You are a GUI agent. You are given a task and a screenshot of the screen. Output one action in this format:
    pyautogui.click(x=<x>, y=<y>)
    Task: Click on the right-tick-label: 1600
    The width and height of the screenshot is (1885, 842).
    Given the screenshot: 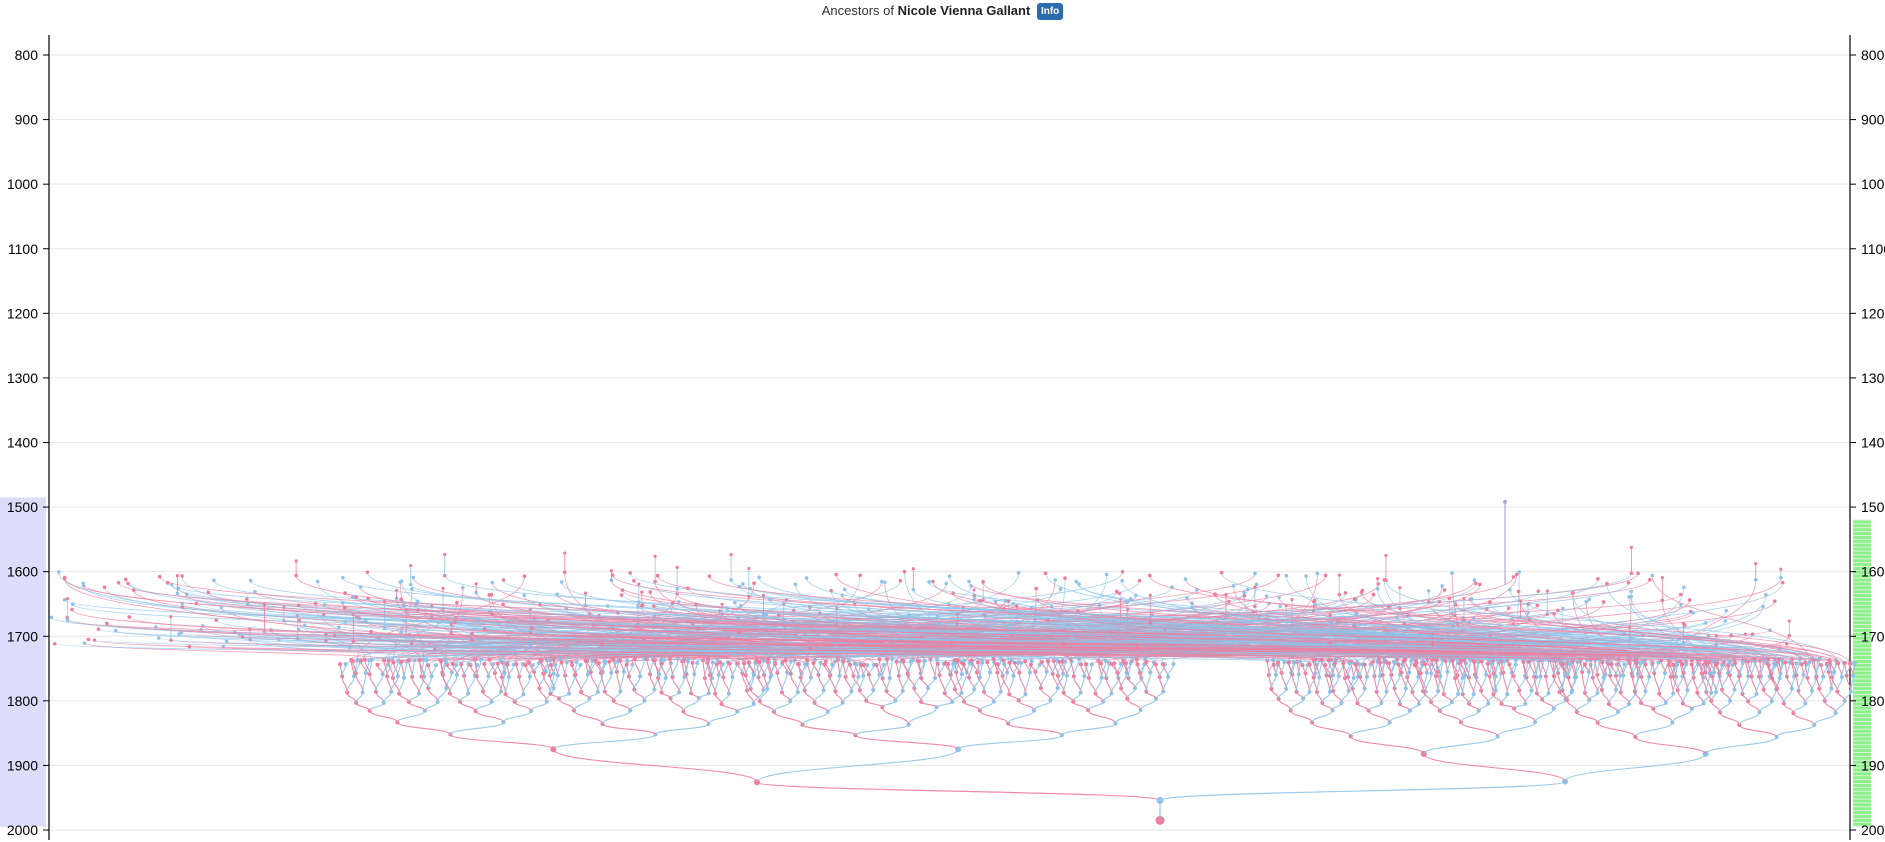 What is the action you would take?
    pyautogui.click(x=1873, y=572)
    